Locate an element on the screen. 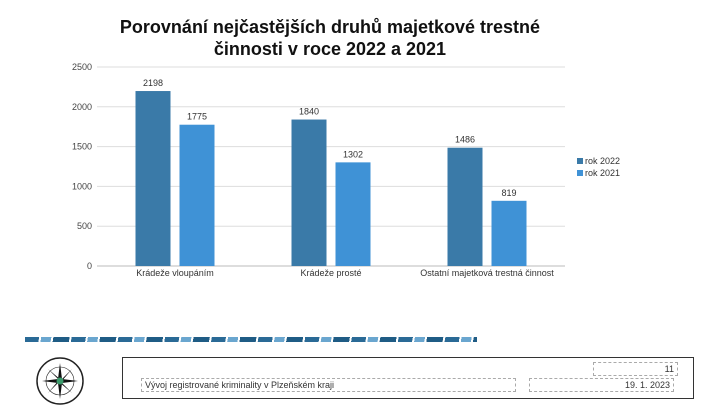  footer-date: 19. 1. 2023 is located at coordinates (601, 385).